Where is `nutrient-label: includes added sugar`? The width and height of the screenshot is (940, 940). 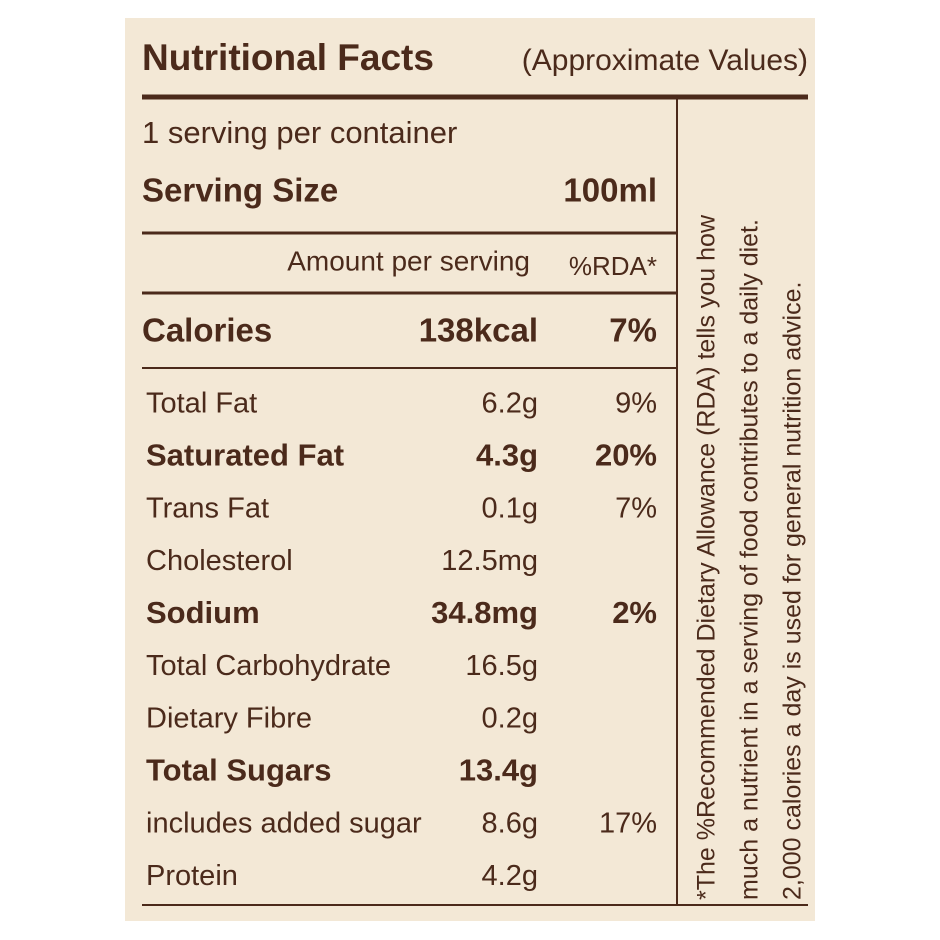 nutrient-label: includes added sugar is located at coordinates (284, 824).